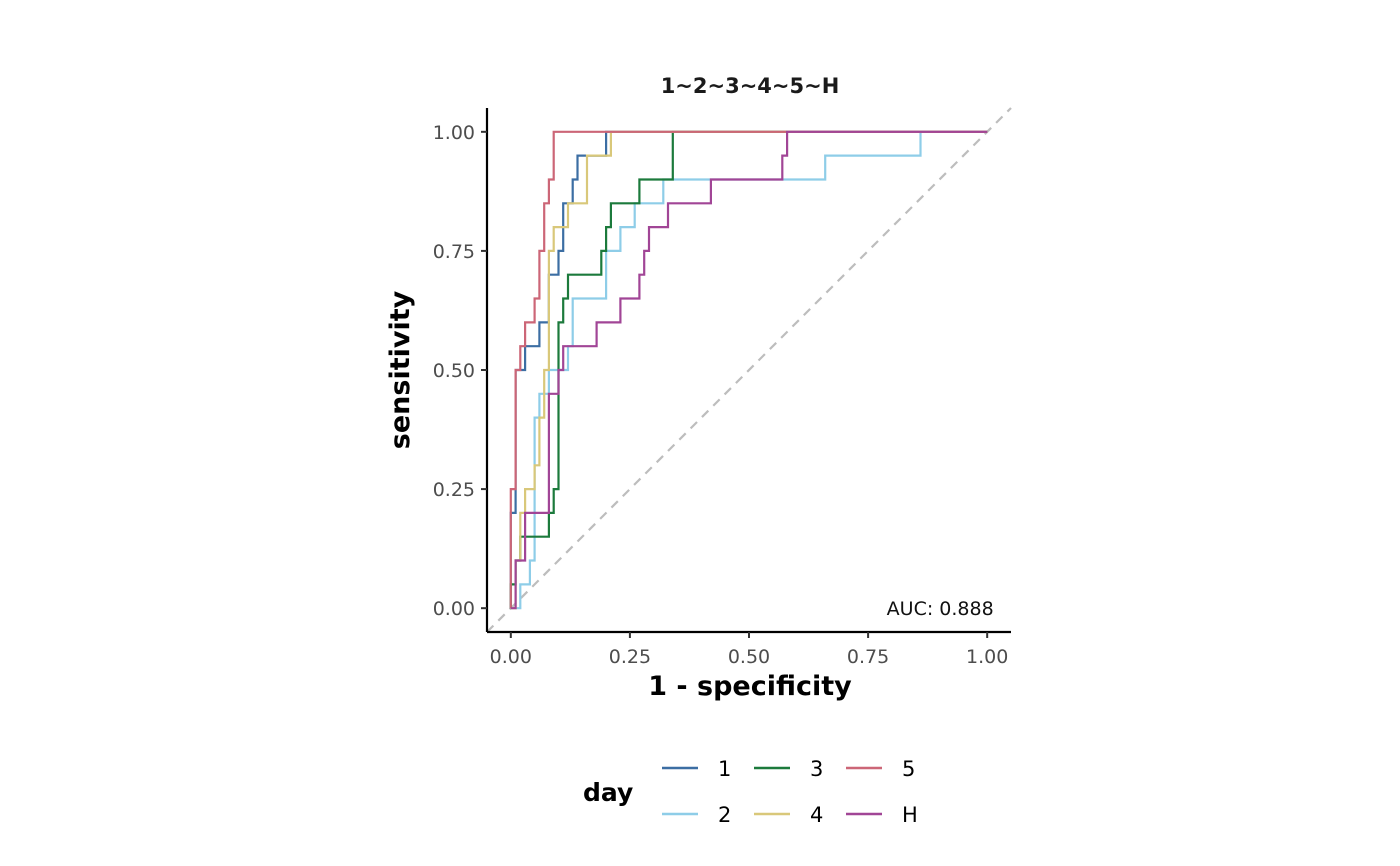 The image size is (1400, 866). What do you see at coordinates (940, 609) in the screenshot?
I see `auc-annotation: AUC: 0.888` at bounding box center [940, 609].